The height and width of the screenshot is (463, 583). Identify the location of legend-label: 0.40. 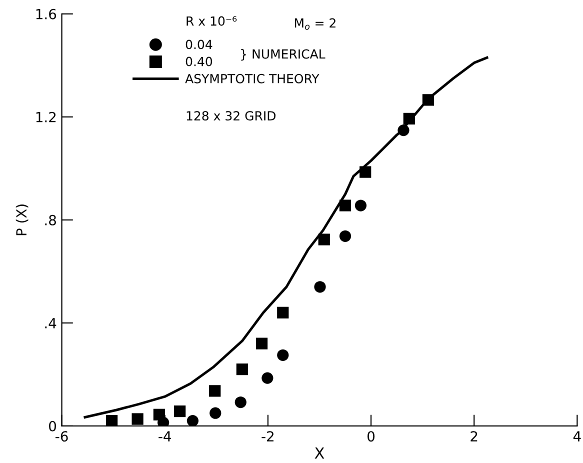
(199, 61).